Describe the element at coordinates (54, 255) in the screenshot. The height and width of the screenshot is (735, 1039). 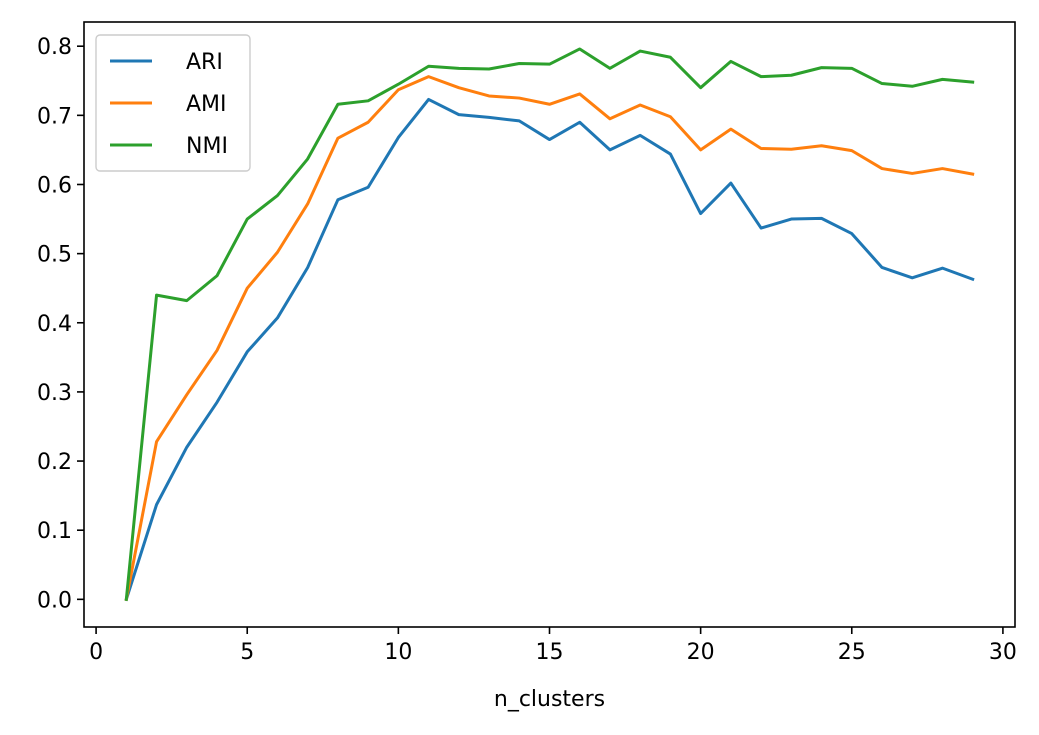
I see `y-tick-label: 0.5` at that location.